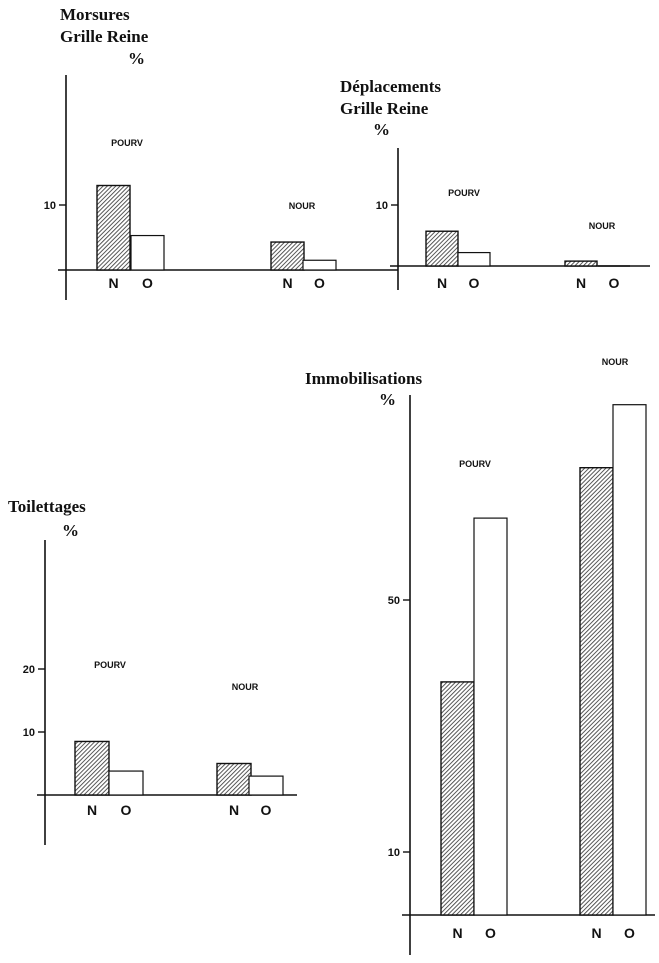 This screenshot has height=963, width=659. I want to click on chart-title-line: Toilettages, so click(47, 506).